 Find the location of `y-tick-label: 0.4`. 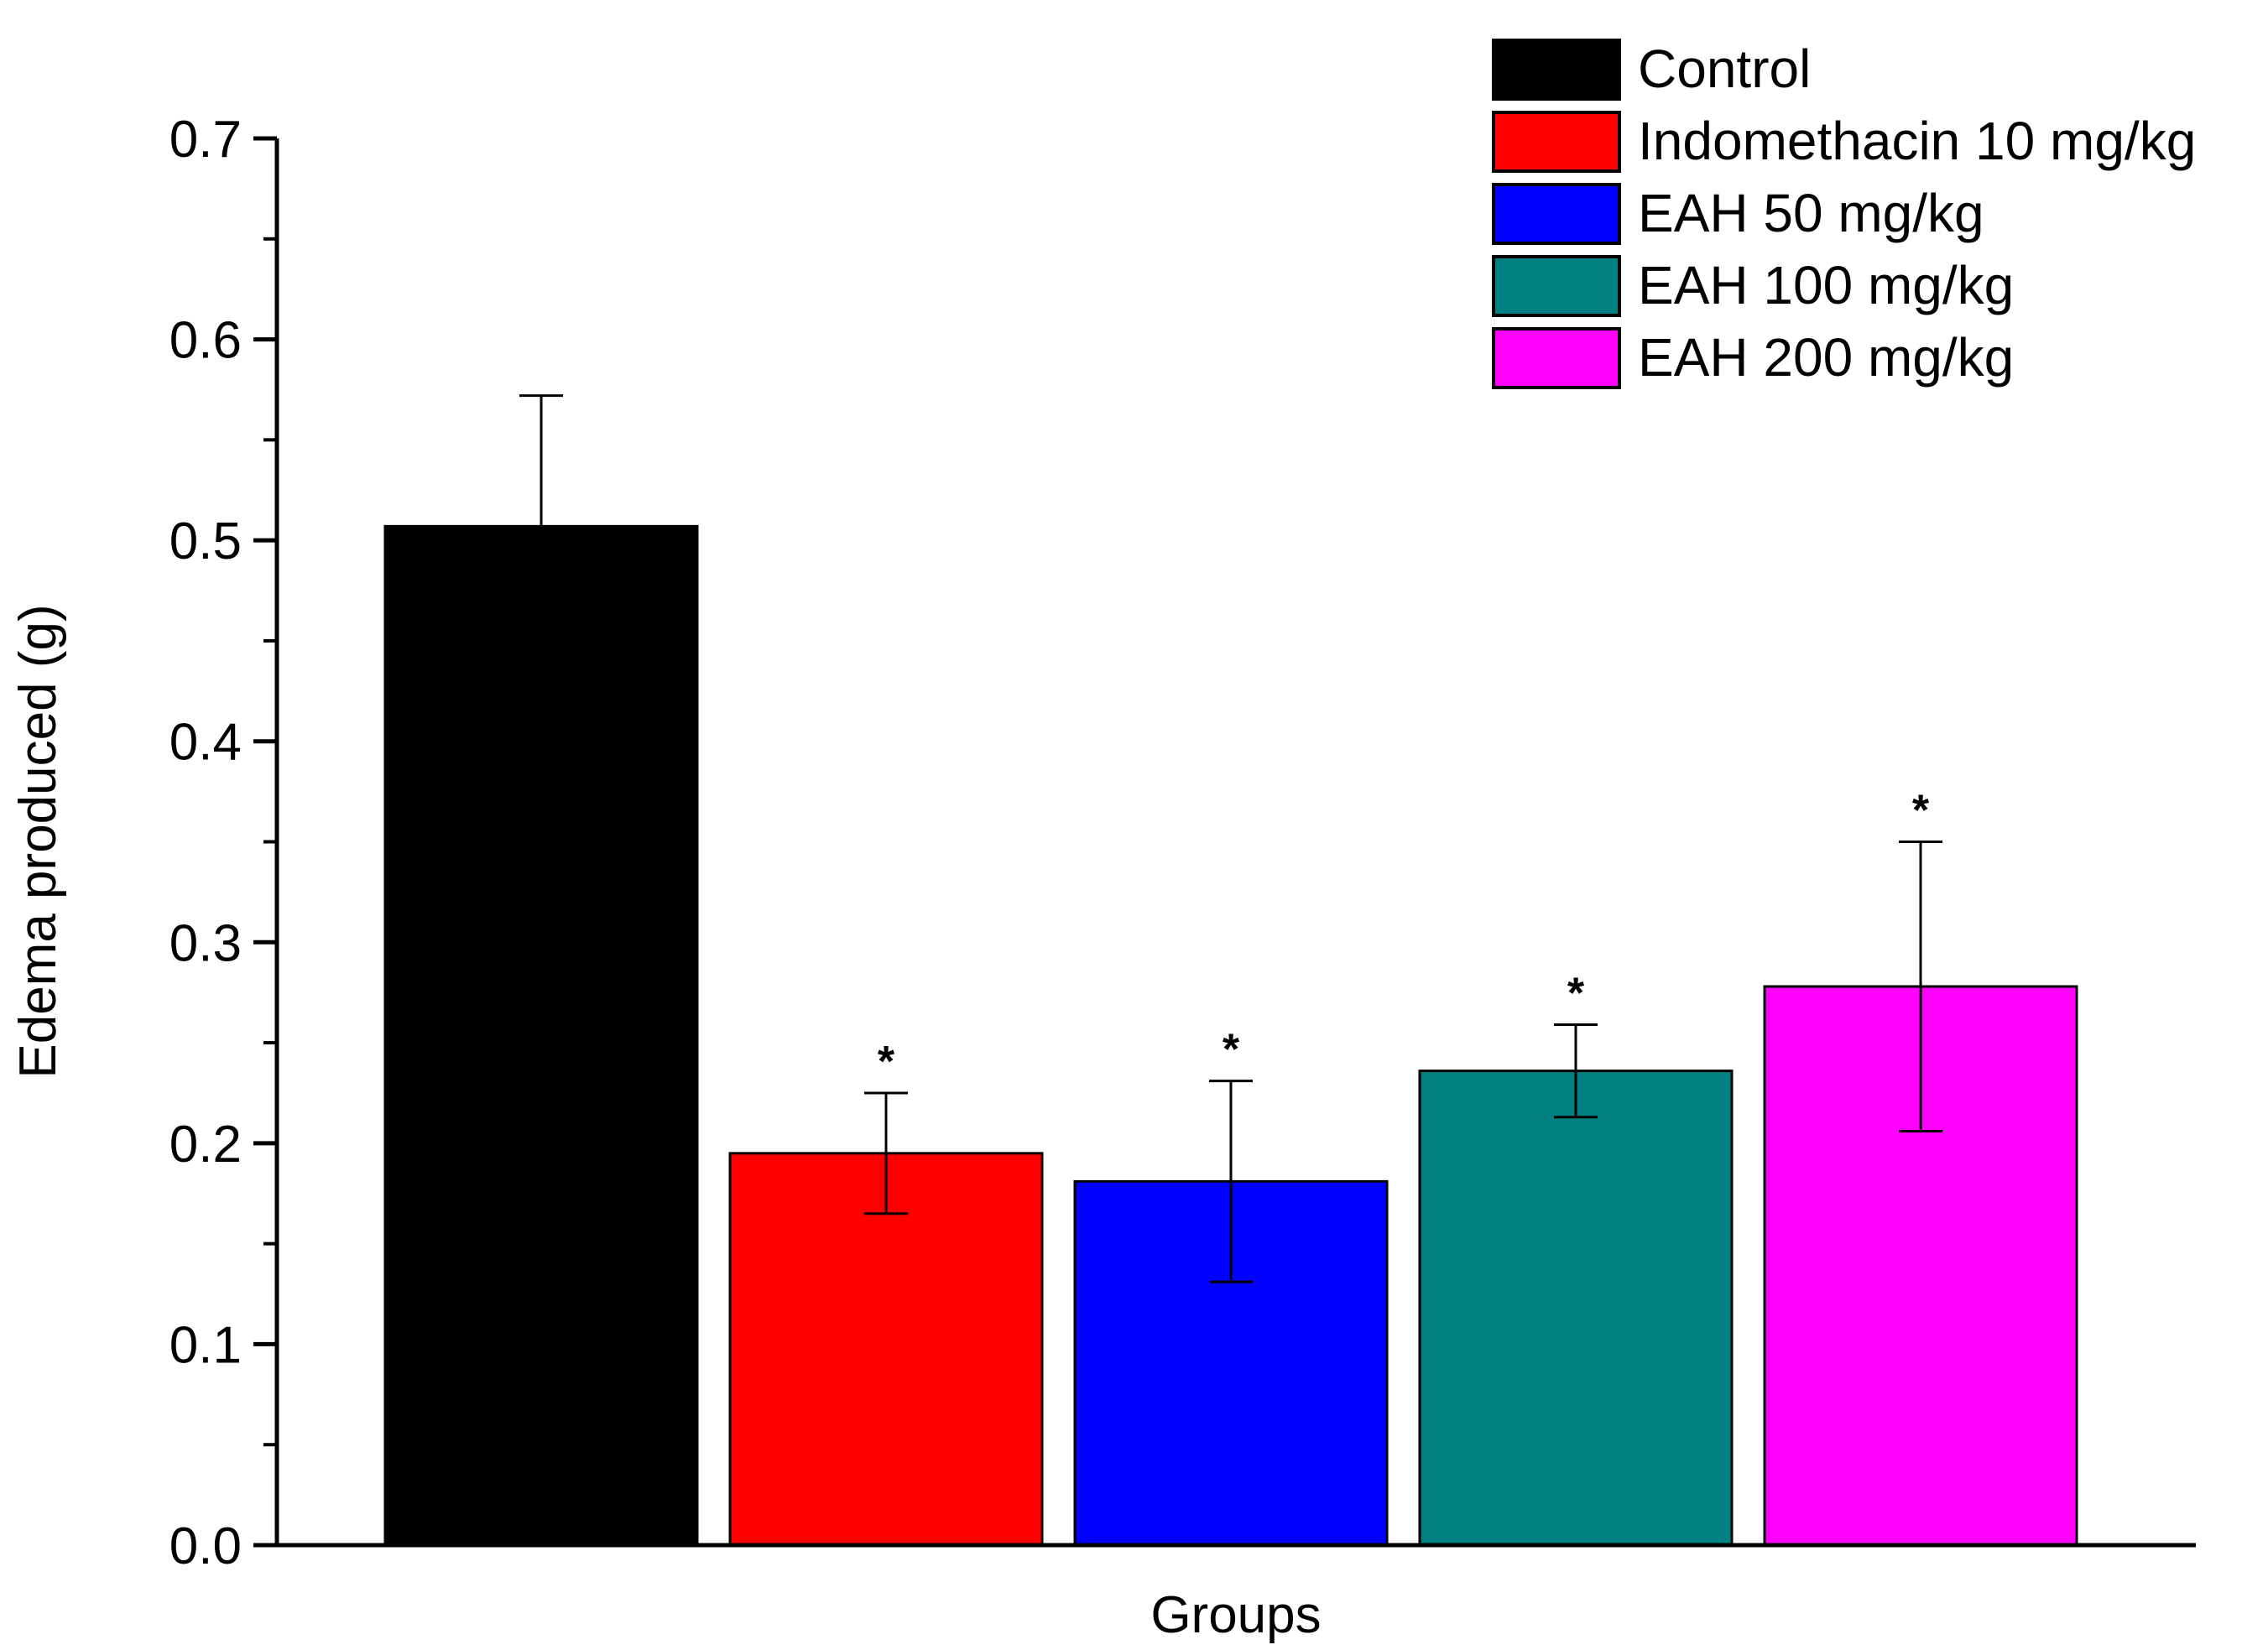

y-tick-label: 0.4 is located at coordinates (206, 743).